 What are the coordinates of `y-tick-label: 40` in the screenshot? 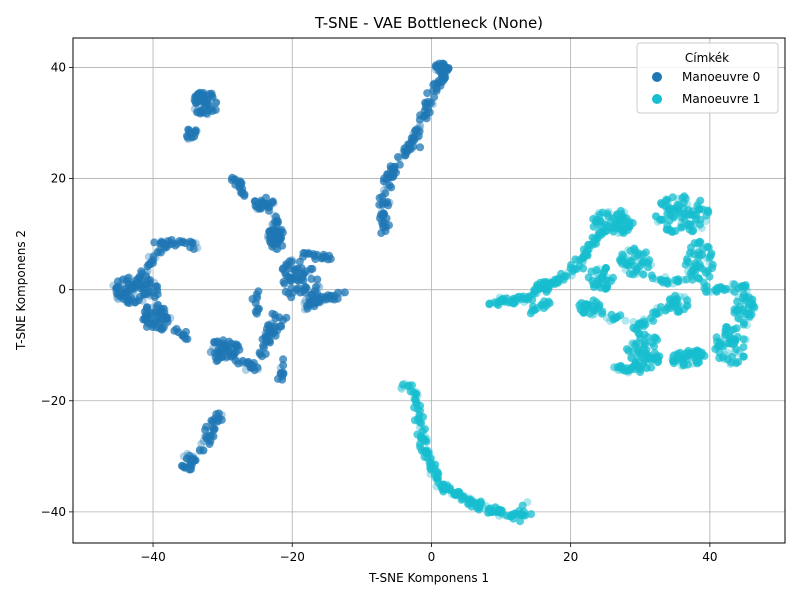 It's located at (58, 67).